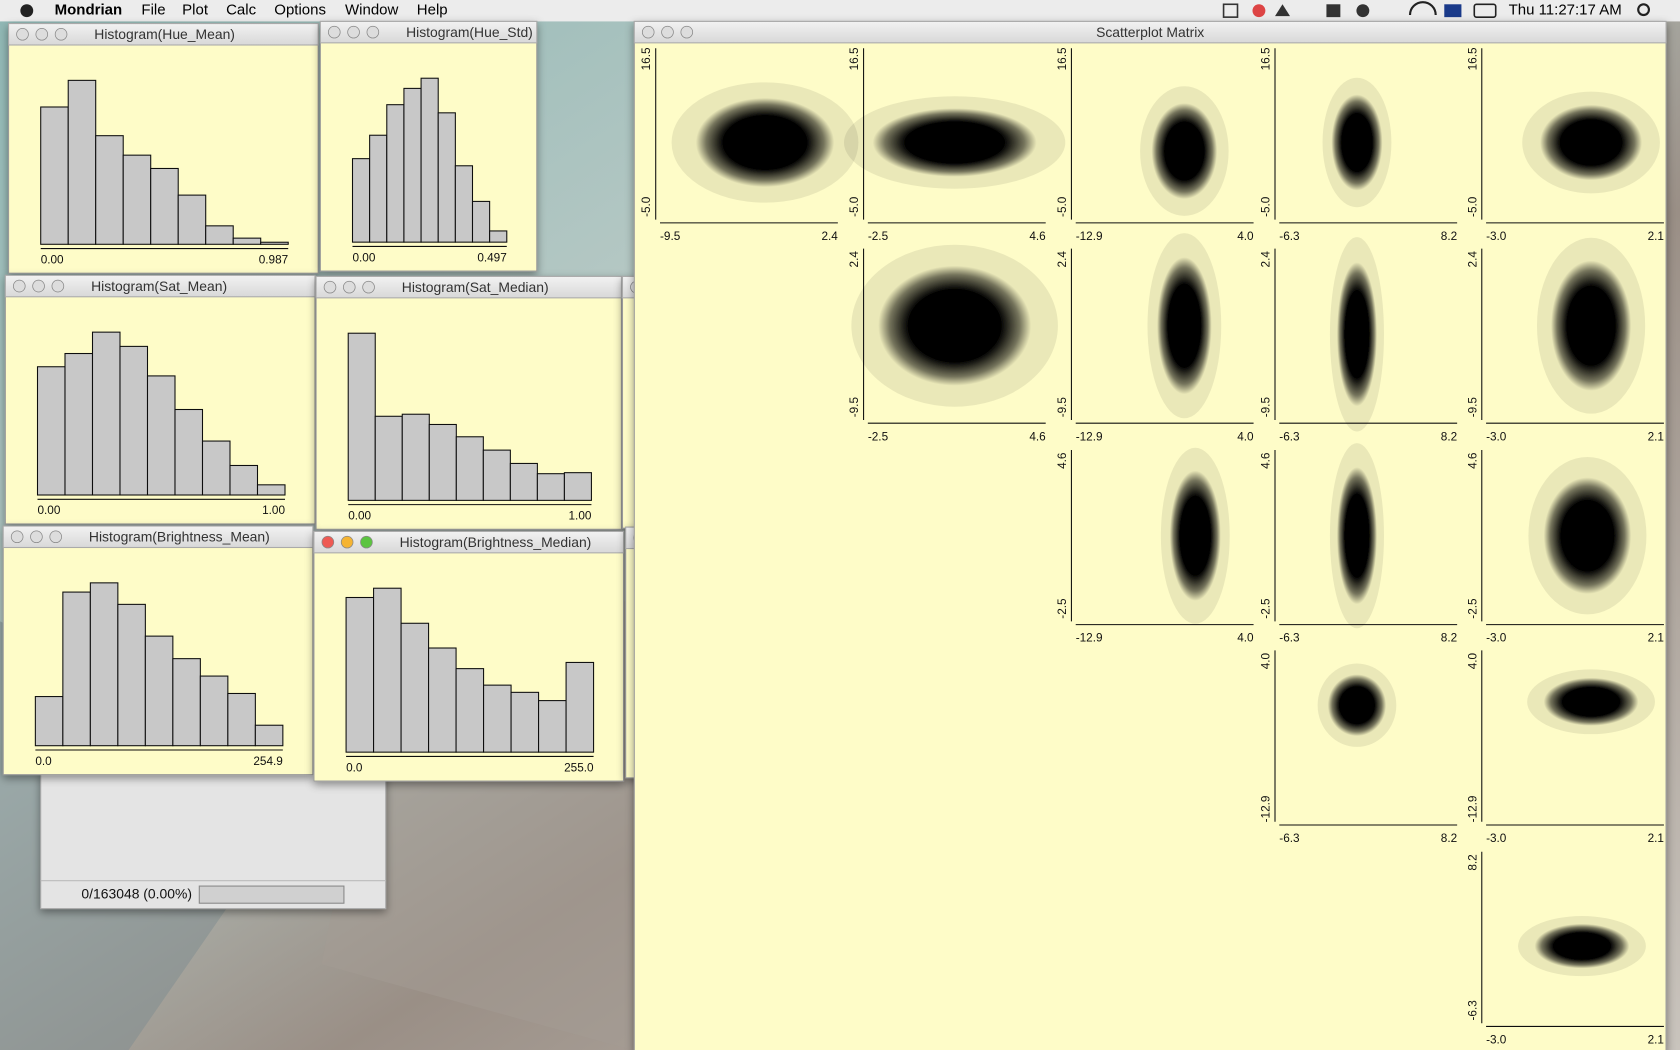  Describe the element at coordinates (372, 10) in the screenshot. I see `menu-item: Window` at that location.